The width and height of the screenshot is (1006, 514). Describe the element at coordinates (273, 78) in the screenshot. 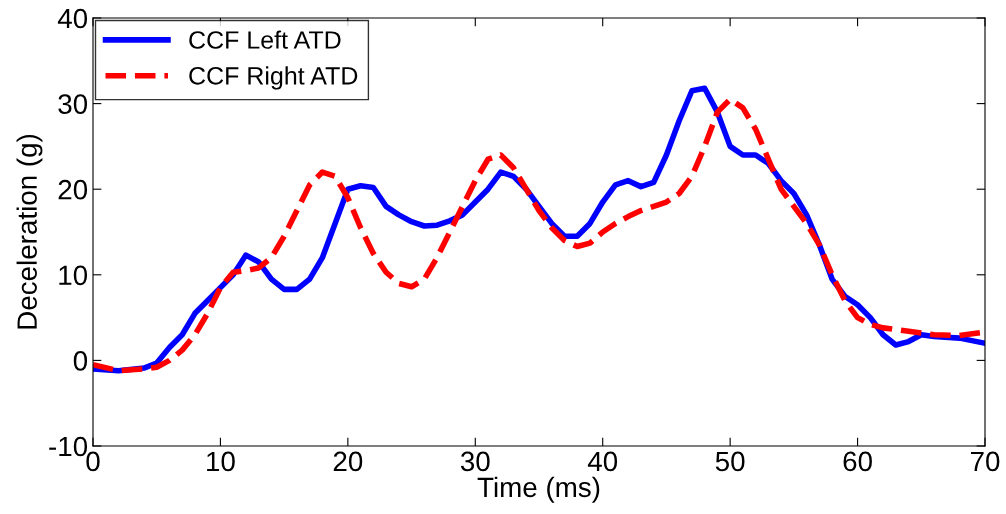

I see `legend-label: CCF Right ATD` at that location.